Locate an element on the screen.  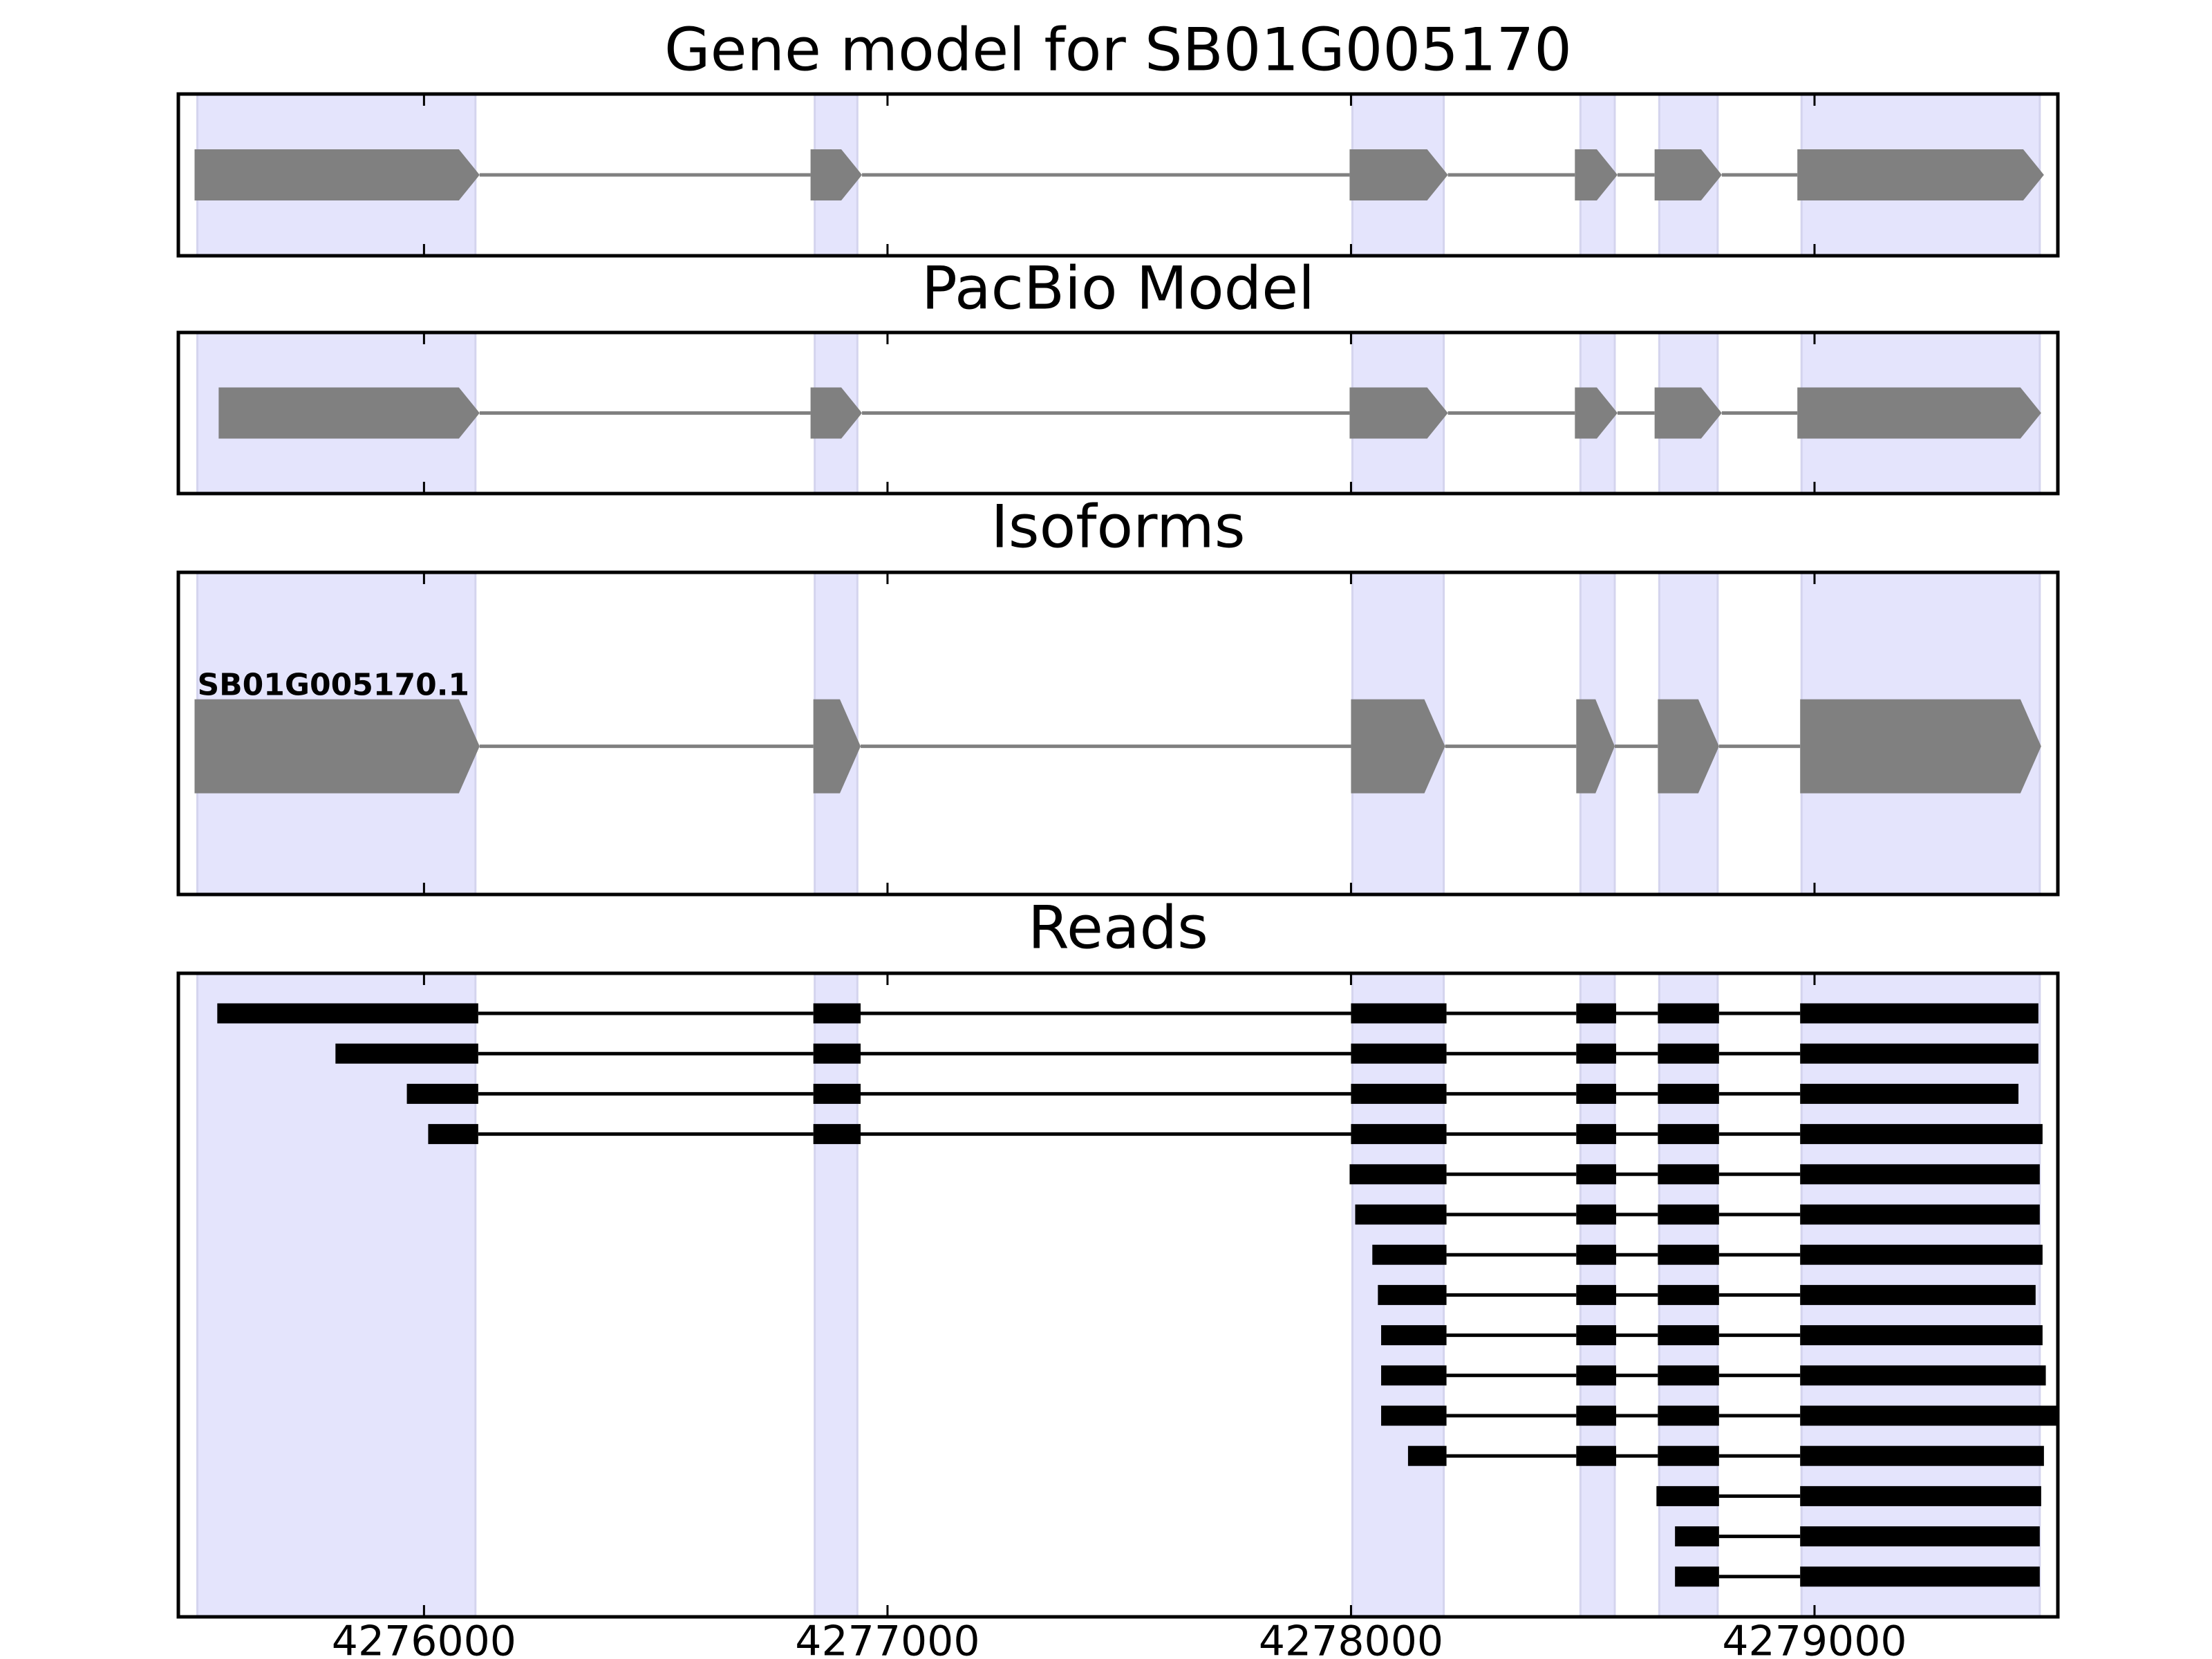
x-tick-label: 4278000 is located at coordinates (1351, 1638).